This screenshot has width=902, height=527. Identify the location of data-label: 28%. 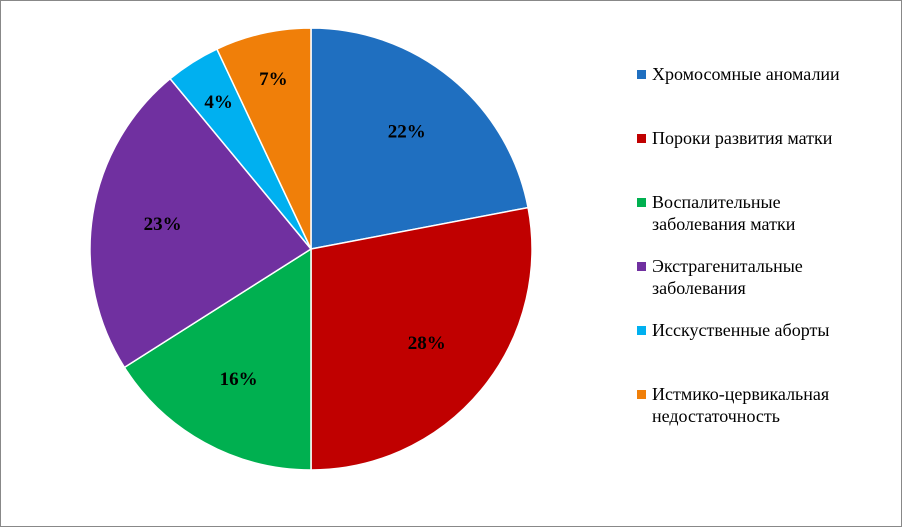
(427, 343).